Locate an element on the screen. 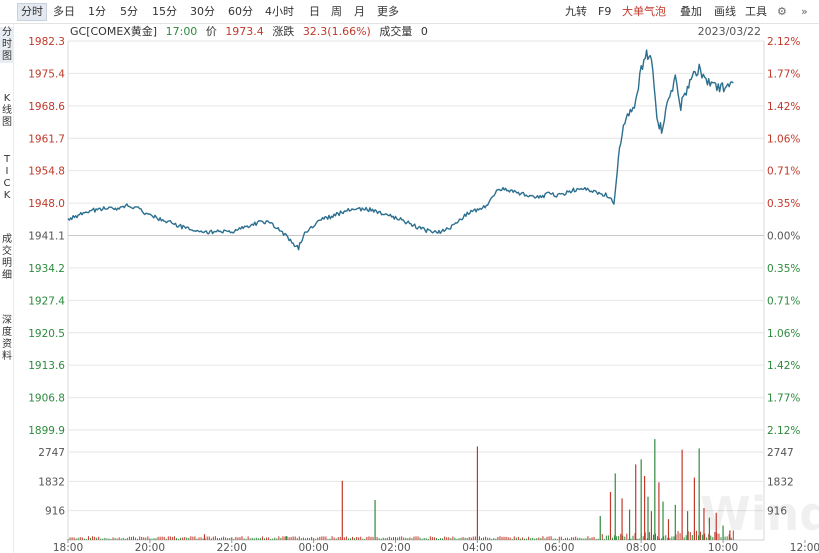 Image resolution: width=819 pixels, height=553 pixels. period-tab-8: 日 is located at coordinates (314, 11).